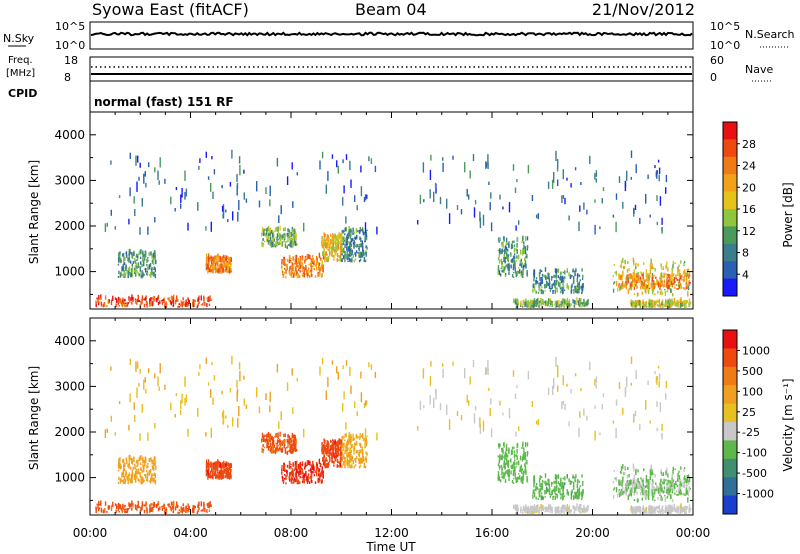  Describe the element at coordinates (391, 34) in the screenshot. I see `nsky-trace` at that location.